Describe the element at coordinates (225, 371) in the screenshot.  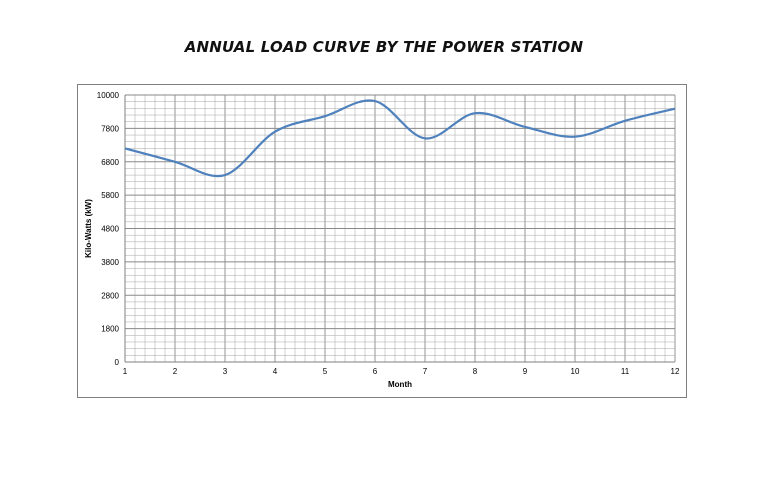
I see `x-tick-label: 3` at that location.